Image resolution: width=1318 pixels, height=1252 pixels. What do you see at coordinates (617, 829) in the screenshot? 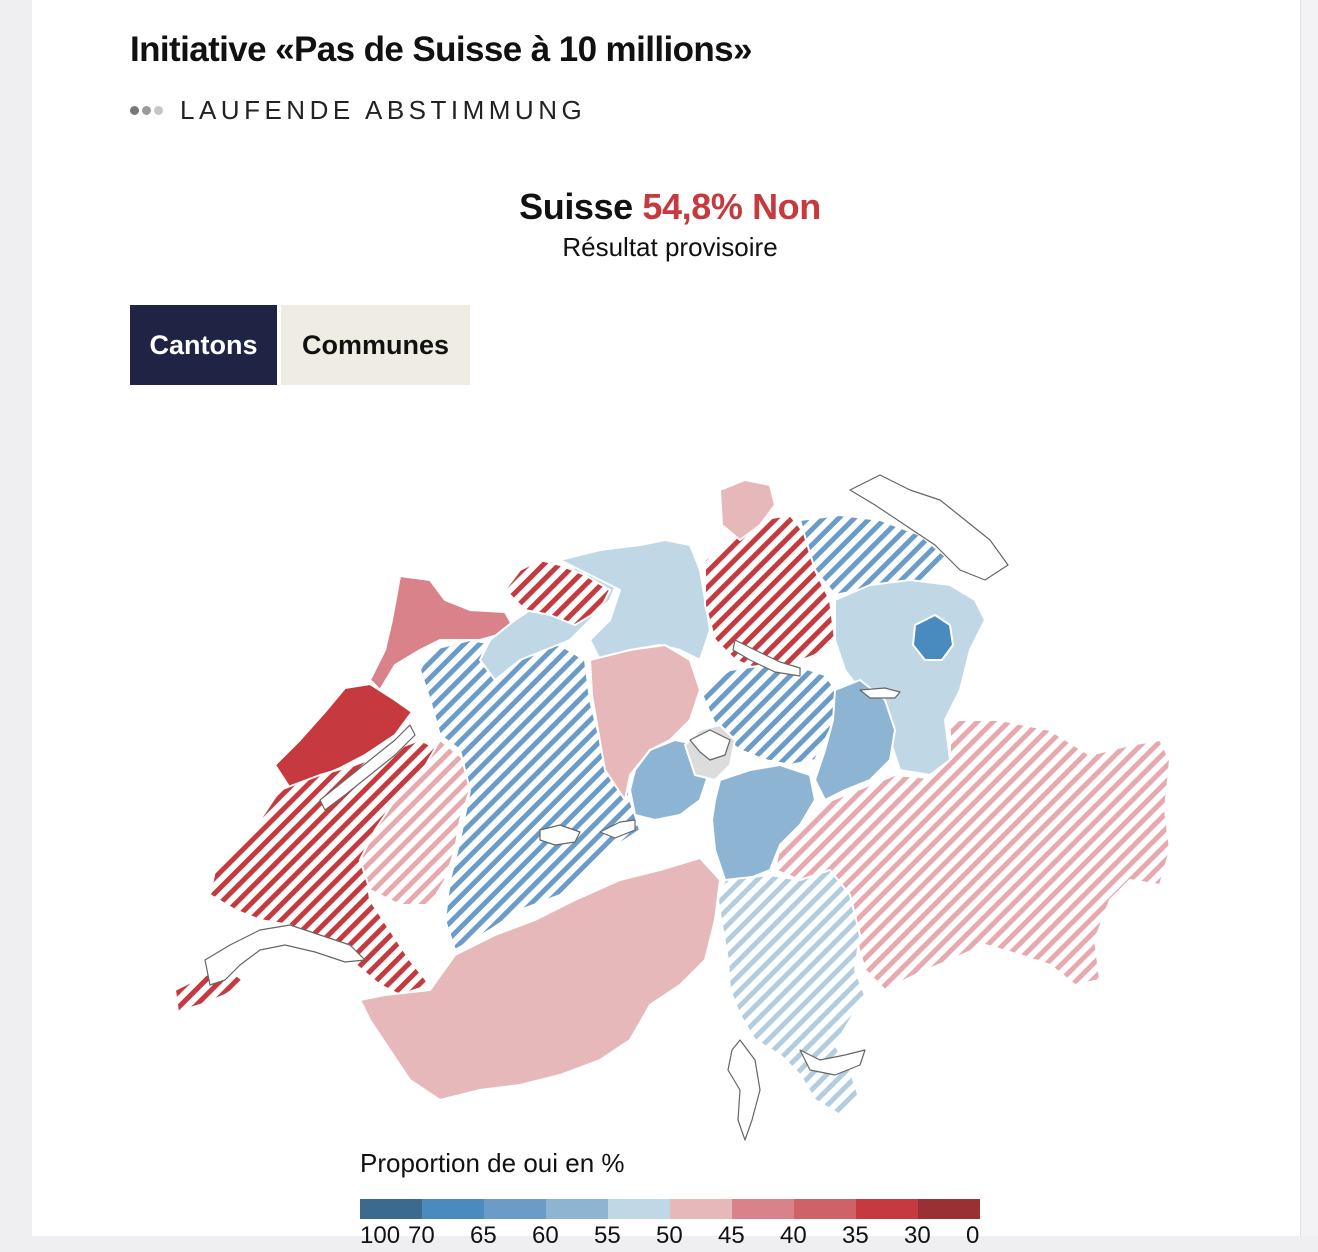
I see `lake-brienz` at bounding box center [617, 829].